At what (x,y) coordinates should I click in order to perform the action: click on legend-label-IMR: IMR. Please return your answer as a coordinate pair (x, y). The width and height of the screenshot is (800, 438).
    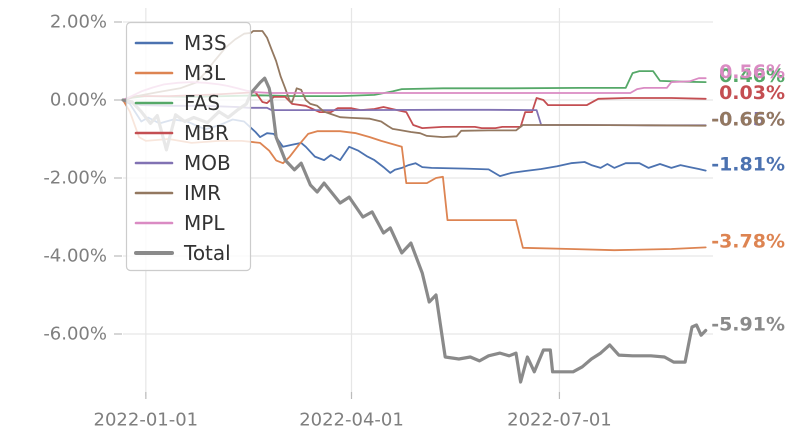
    Looking at the image, I should click on (202, 193).